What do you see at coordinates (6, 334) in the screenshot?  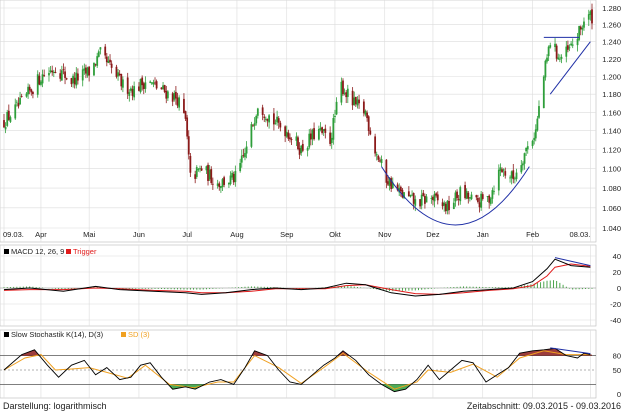 I see `stoch-k-legend-swatch` at bounding box center [6, 334].